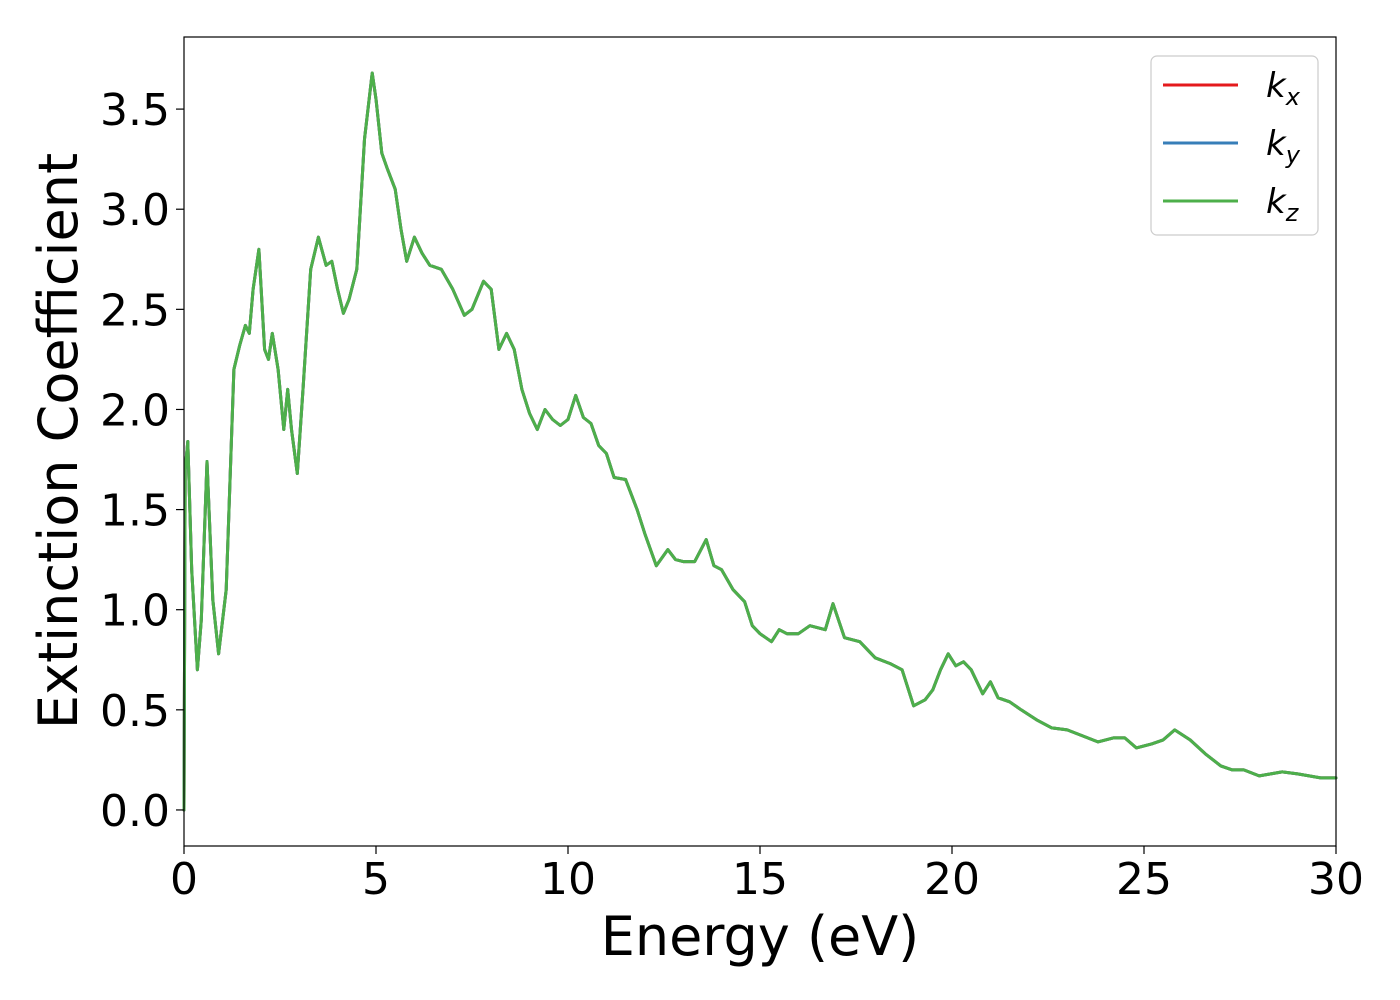  I want to click on x-axis-label: Energy (eV), so click(760, 936).